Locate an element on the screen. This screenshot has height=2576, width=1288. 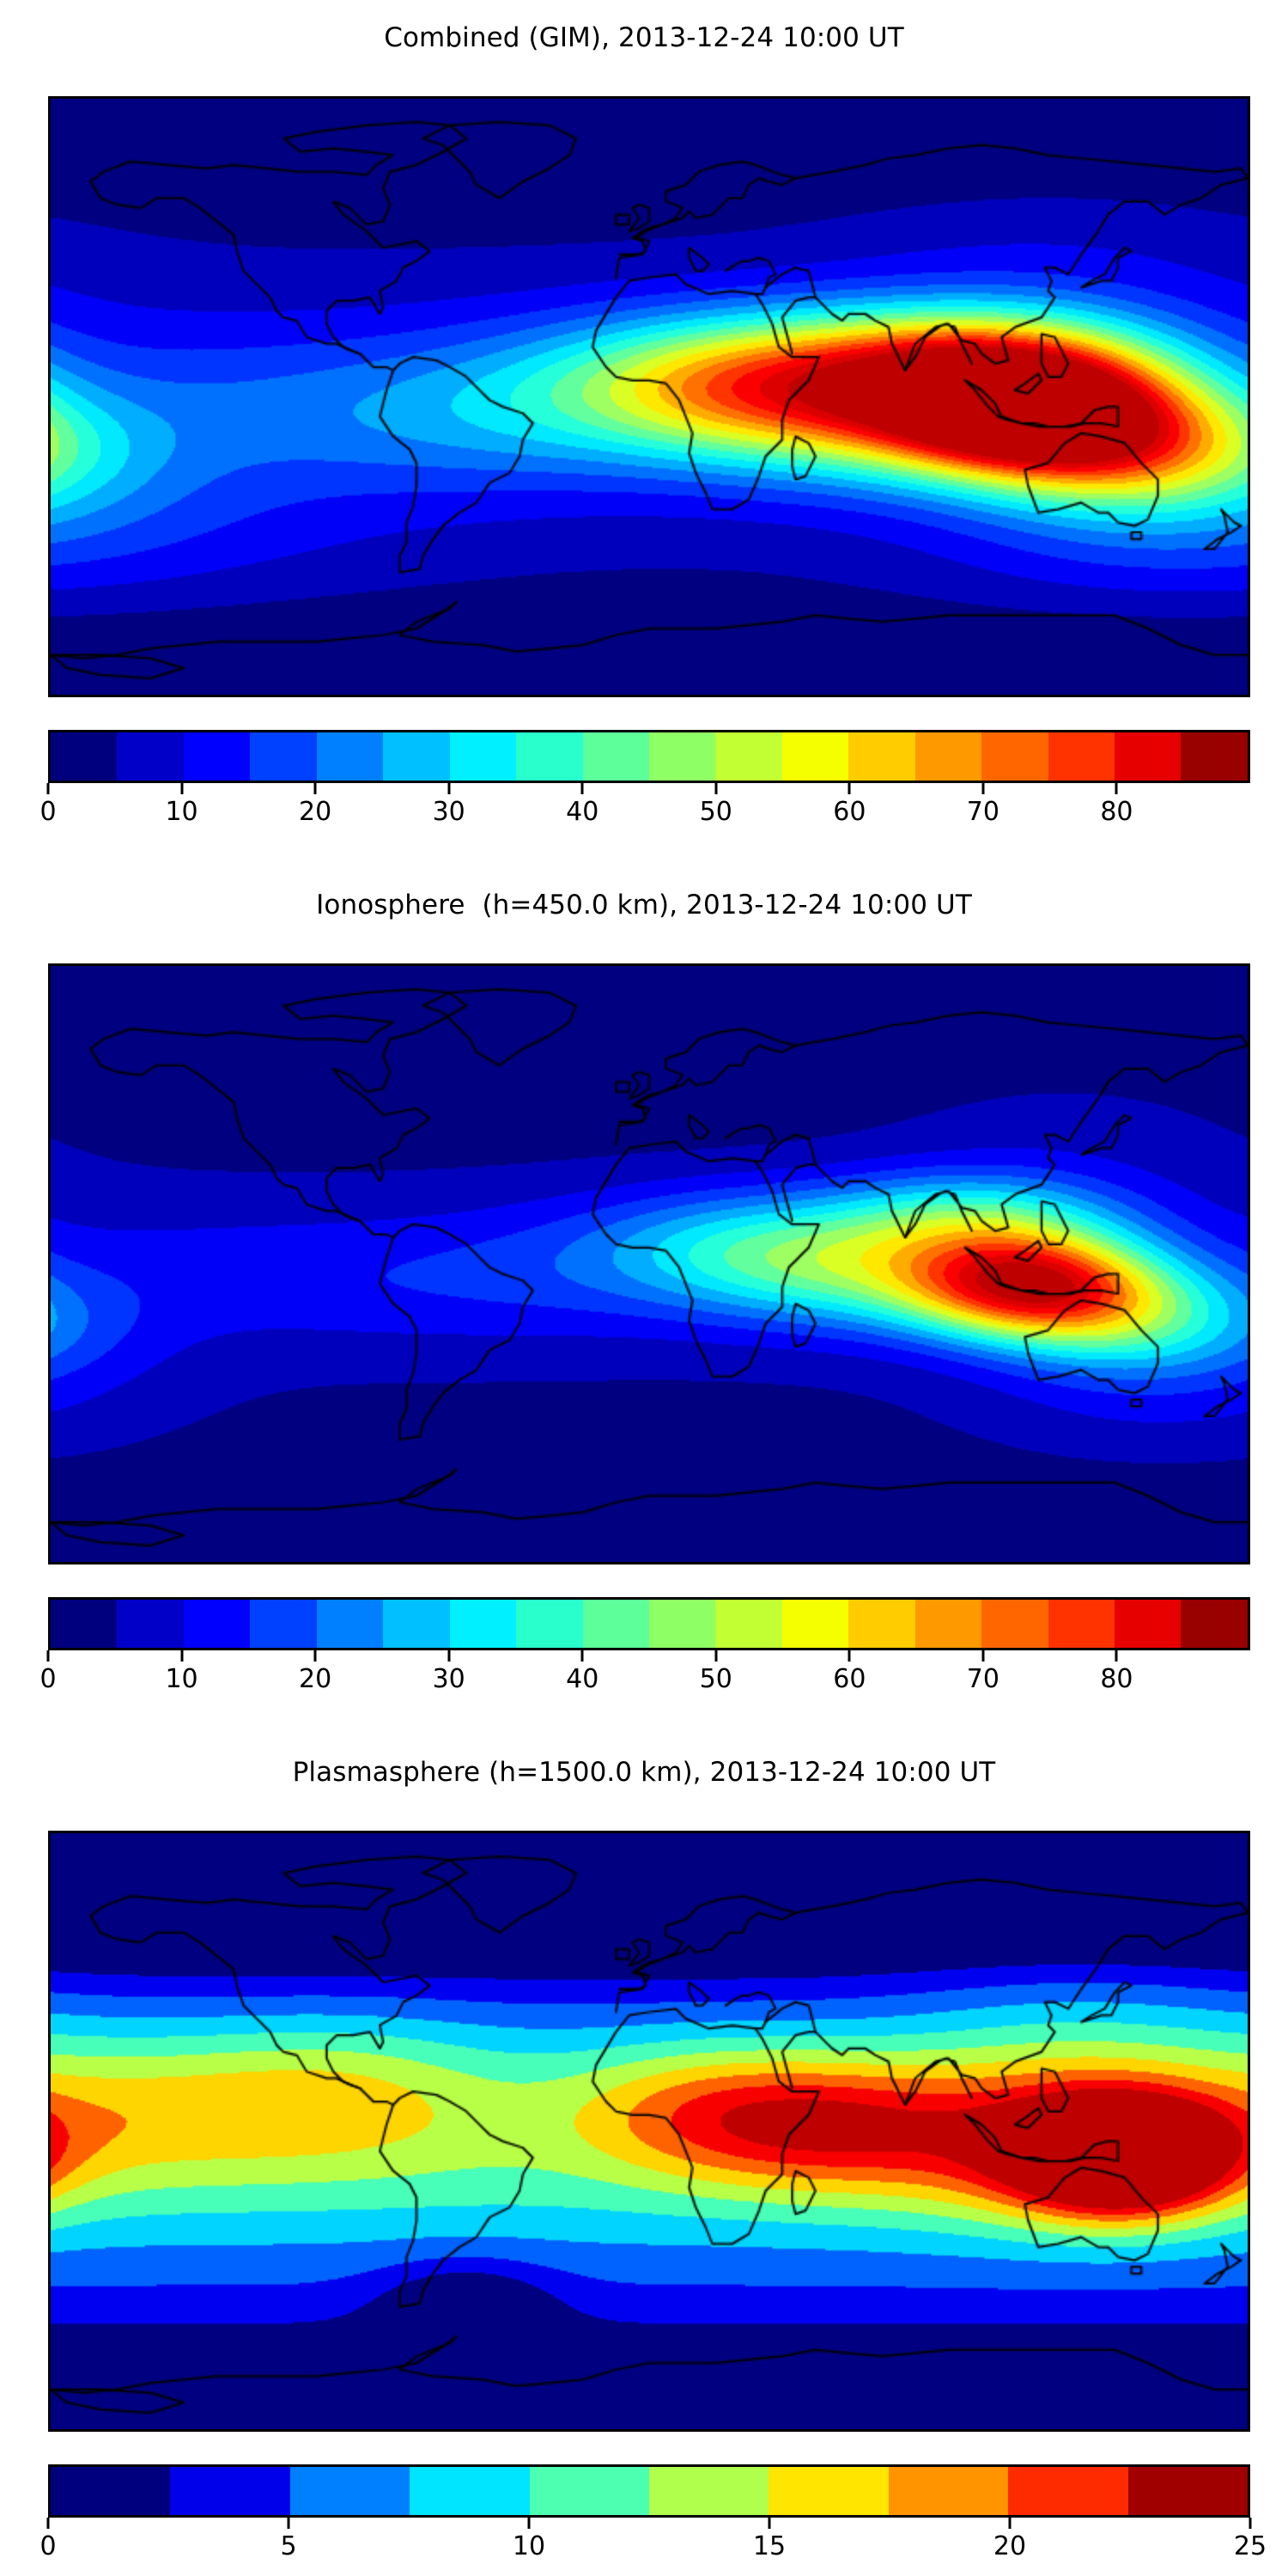
colorbar-tick-label: 25 is located at coordinates (1250, 2546).